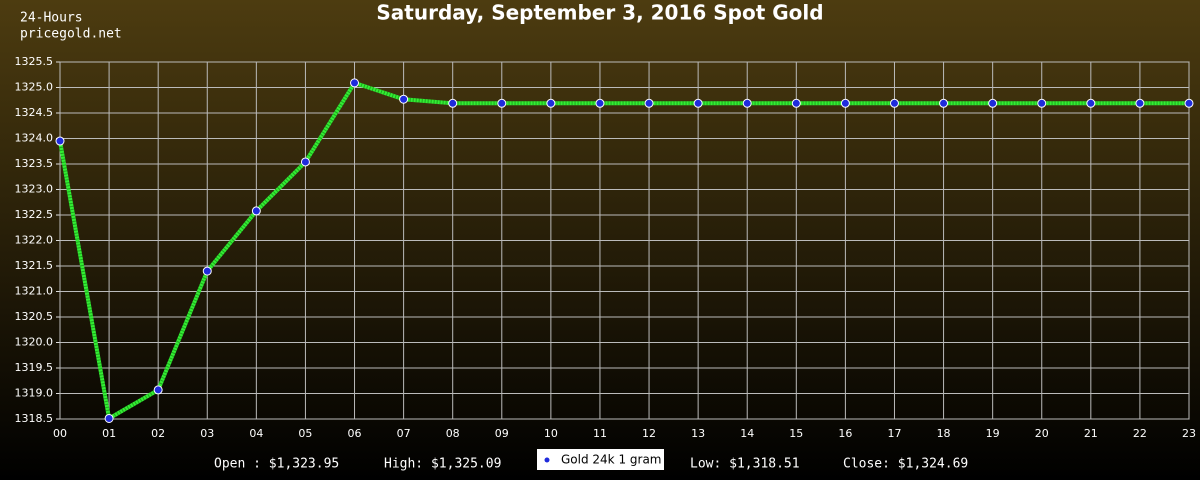  What do you see at coordinates (109, 433) in the screenshot?
I see `x-tick-label: 01` at bounding box center [109, 433].